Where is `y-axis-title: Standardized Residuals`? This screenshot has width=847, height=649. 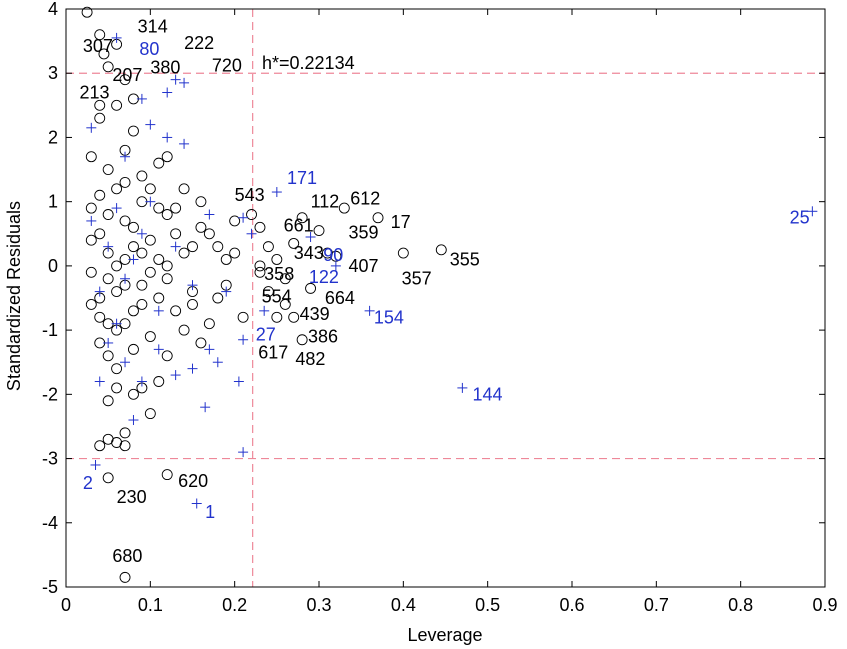
y-axis-title: Standardized Residuals is located at coordinates (14, 296).